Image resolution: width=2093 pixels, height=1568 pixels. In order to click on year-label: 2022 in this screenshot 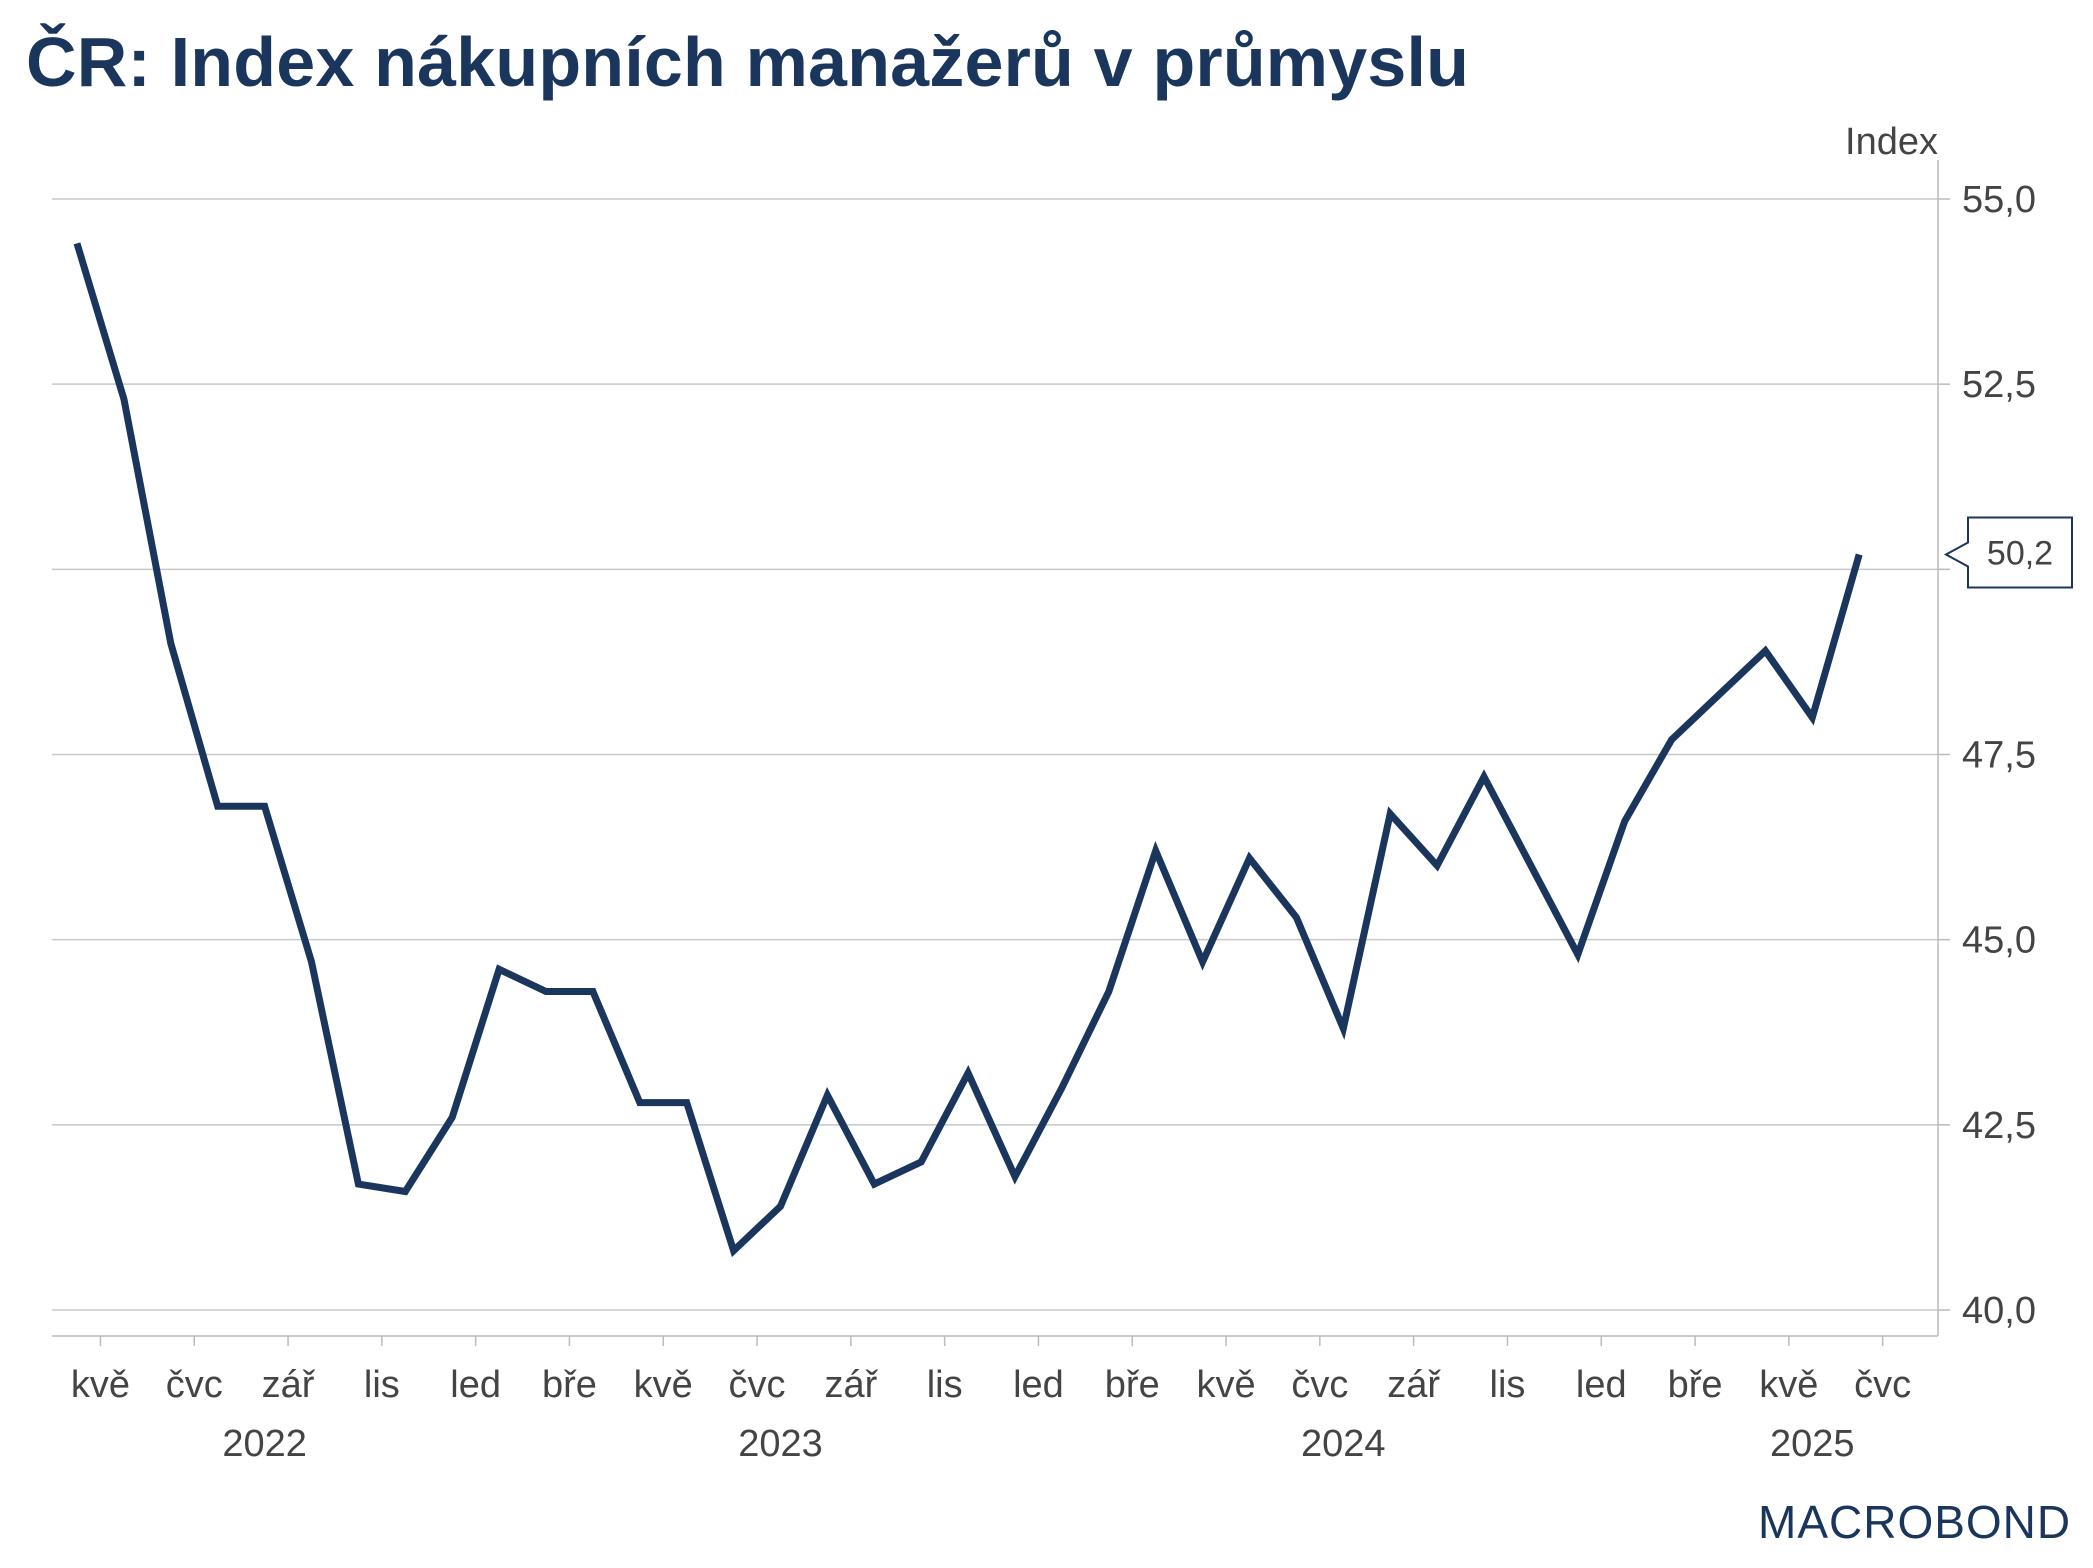, I will do `click(264, 1444)`.